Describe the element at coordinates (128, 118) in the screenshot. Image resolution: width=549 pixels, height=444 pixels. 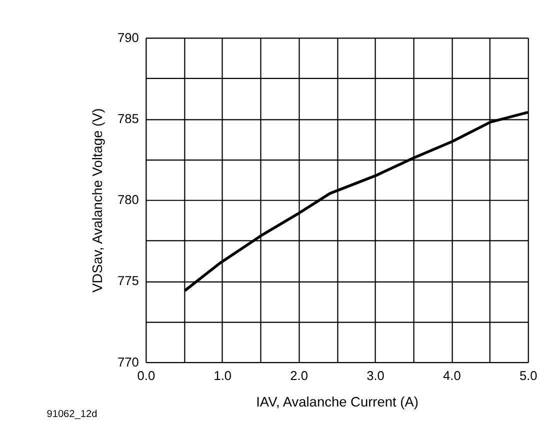
I see `y-tick-label: 785` at that location.